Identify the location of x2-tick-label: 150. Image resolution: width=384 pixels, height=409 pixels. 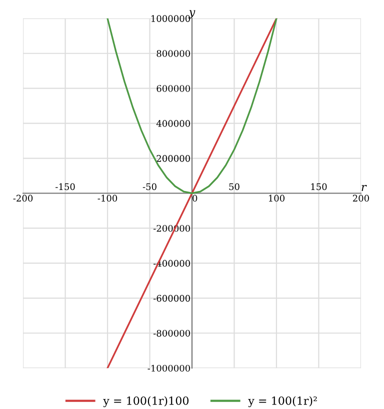
(319, 186).